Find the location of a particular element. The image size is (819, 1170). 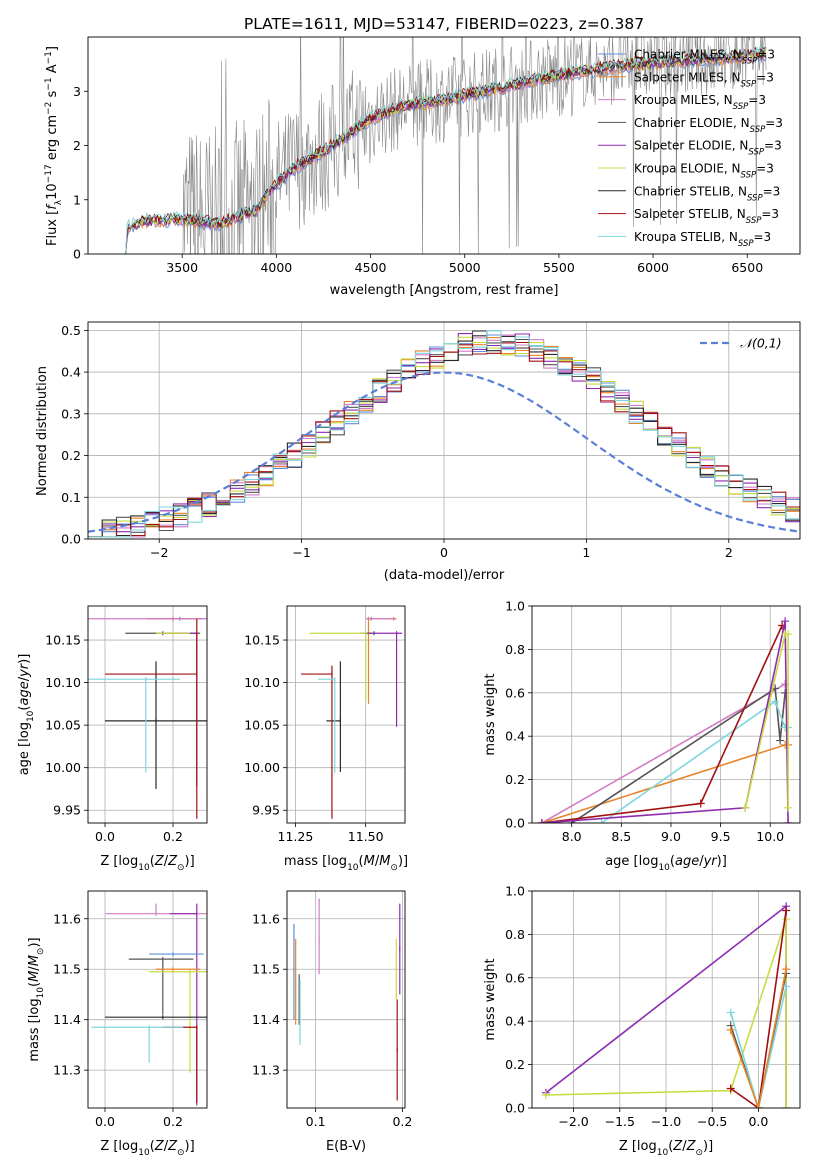

weight-line-kroupa_stelib is located at coordinates (758, 1047).